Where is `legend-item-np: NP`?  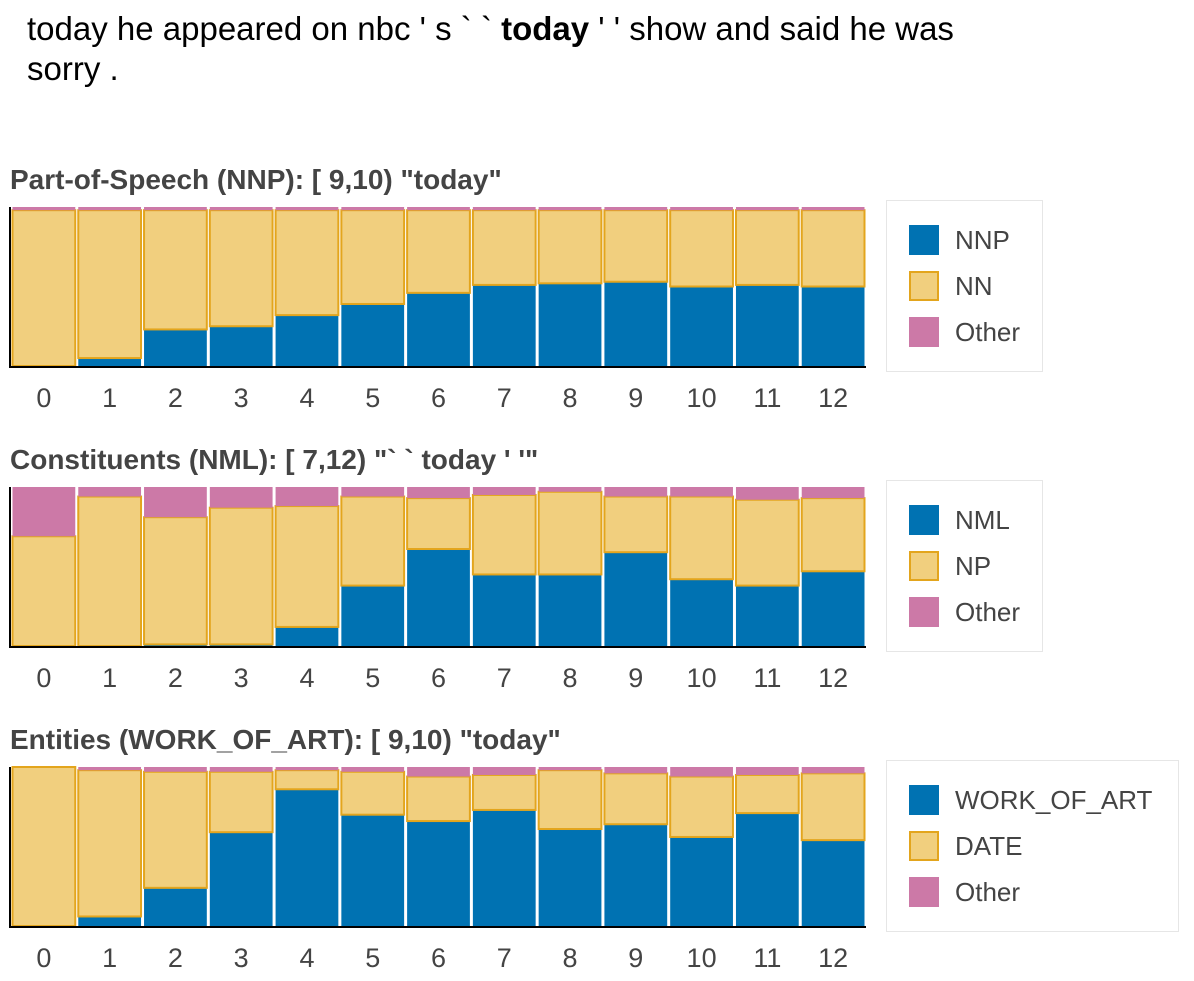
legend-item-np: NP is located at coordinates (950, 566).